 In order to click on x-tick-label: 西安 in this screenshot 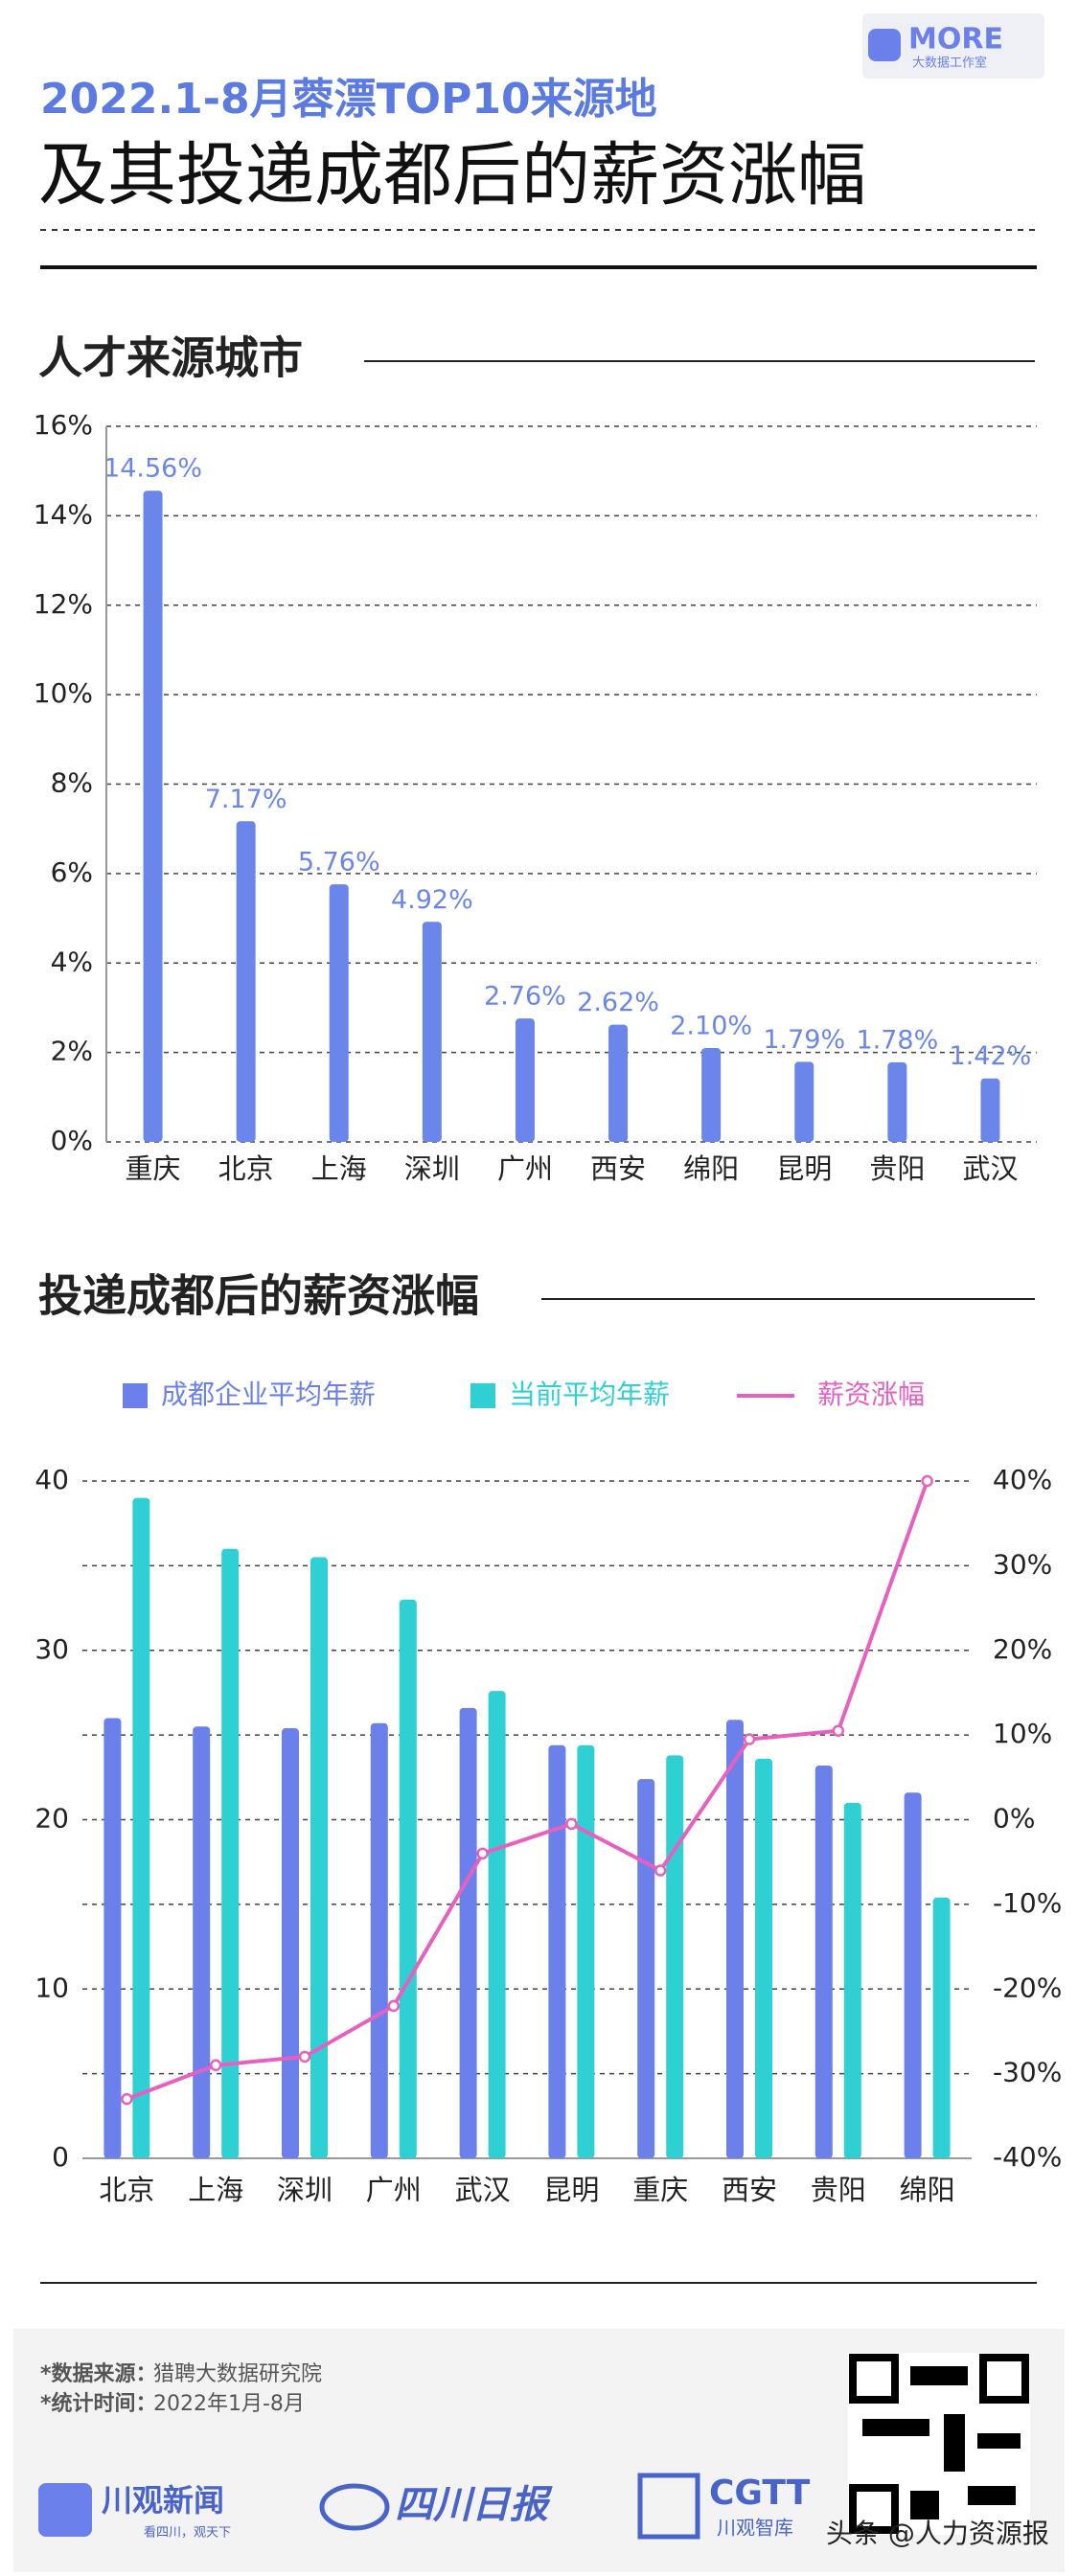, I will do `click(749, 2190)`.